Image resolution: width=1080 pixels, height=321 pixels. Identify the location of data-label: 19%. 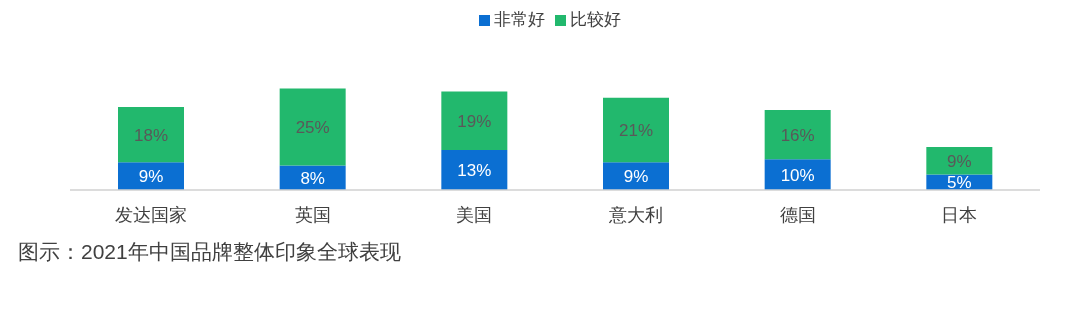
(474, 121).